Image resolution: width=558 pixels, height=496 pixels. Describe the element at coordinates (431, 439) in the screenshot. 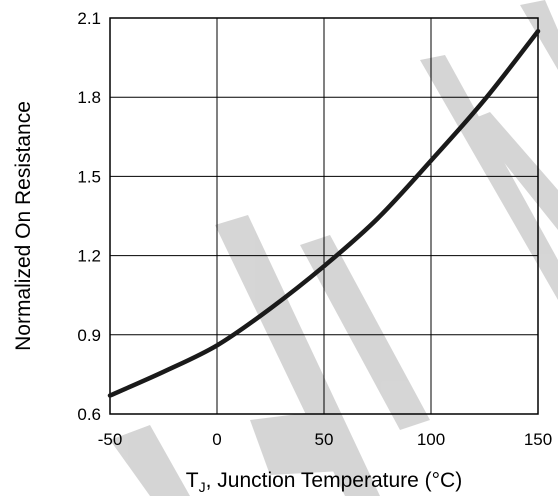

I see `x-tick-label: 100` at that location.